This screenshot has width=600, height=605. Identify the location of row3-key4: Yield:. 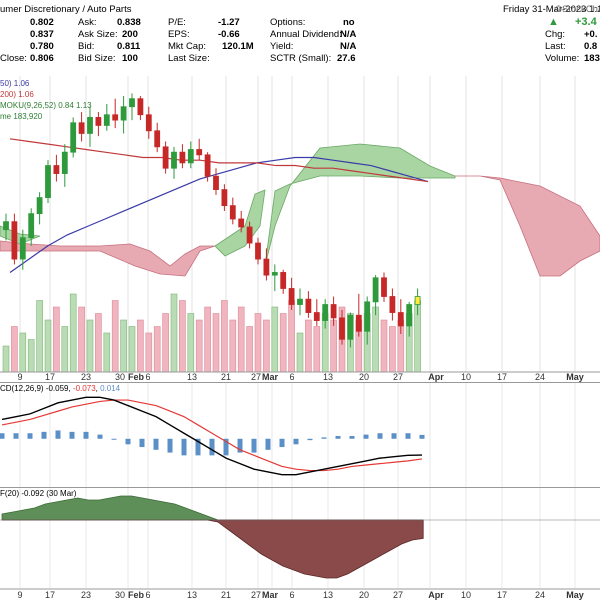
(281, 47).